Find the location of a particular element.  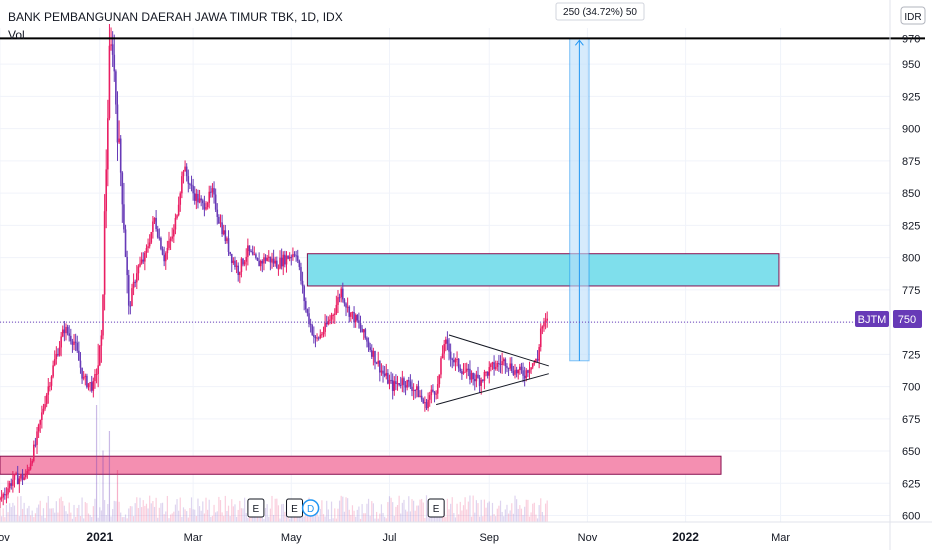

x-tick-label: Mar is located at coordinates (780, 538).